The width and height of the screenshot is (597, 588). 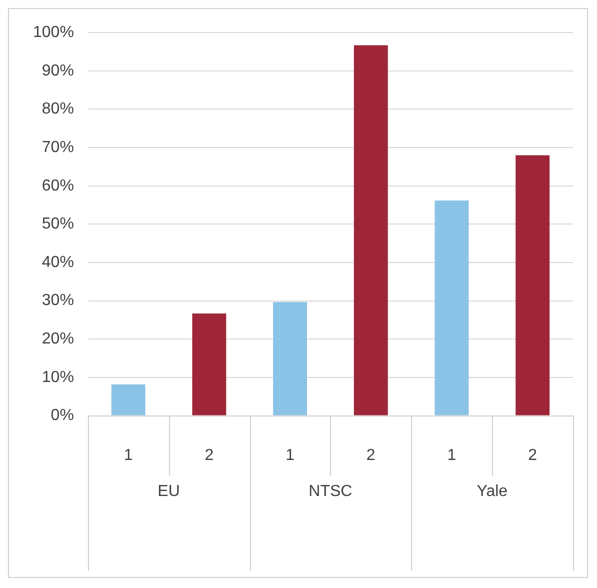 I want to click on series-label: 2, so click(x=209, y=455).